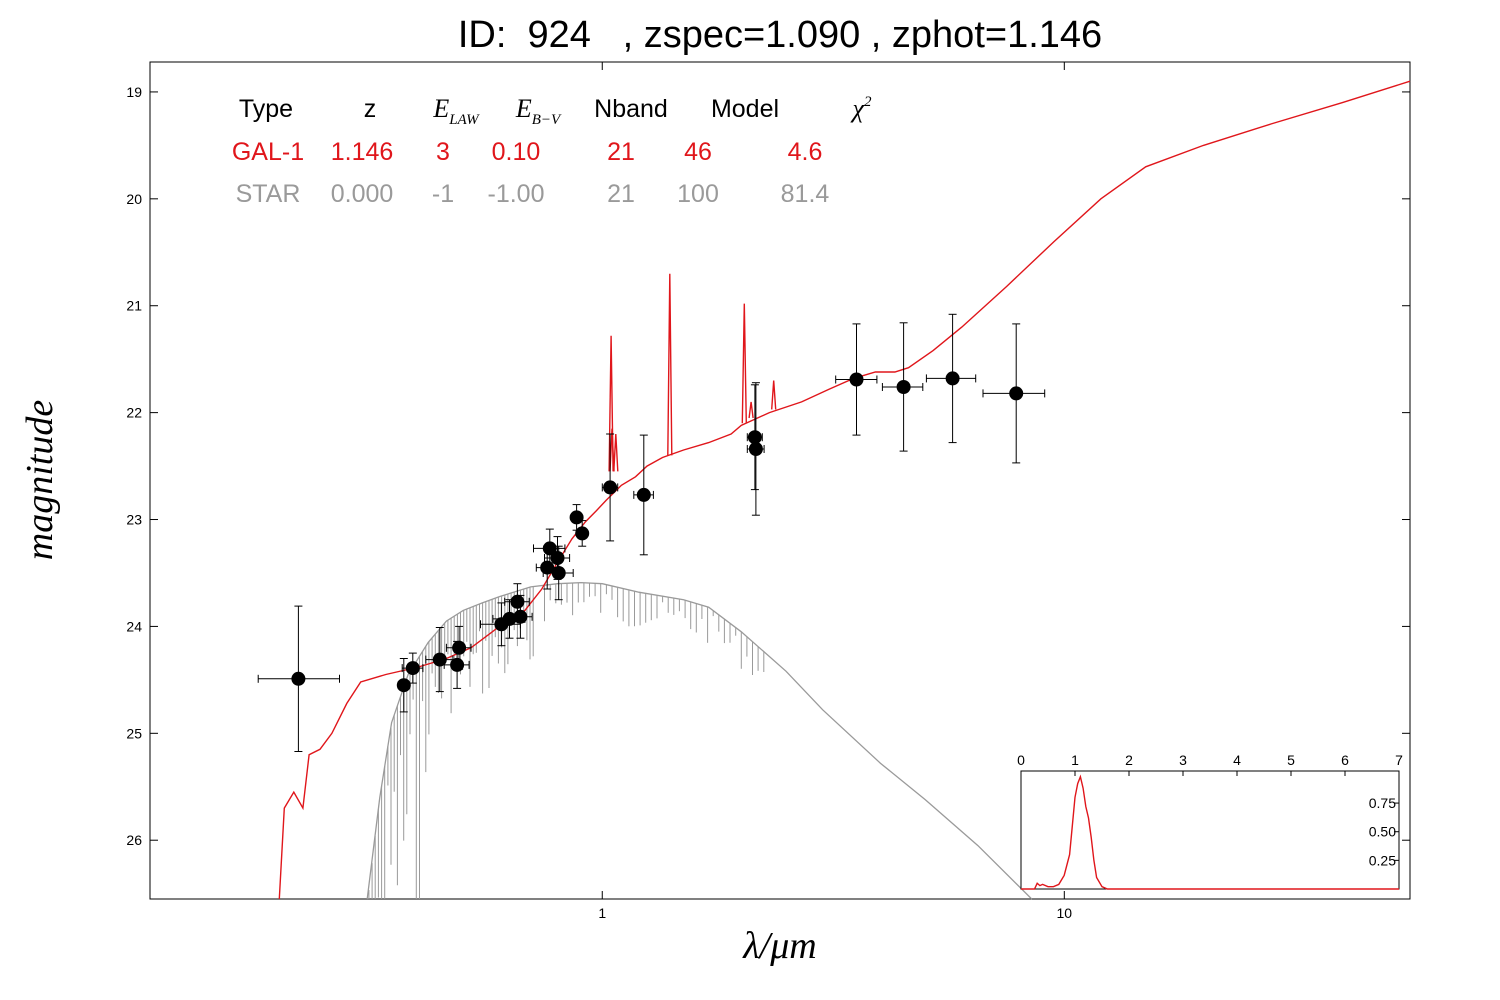 The height and width of the screenshot is (1000, 1500). Describe the element at coordinates (516, 194) in the screenshot. I see `table-cell: -1.00` at that location.